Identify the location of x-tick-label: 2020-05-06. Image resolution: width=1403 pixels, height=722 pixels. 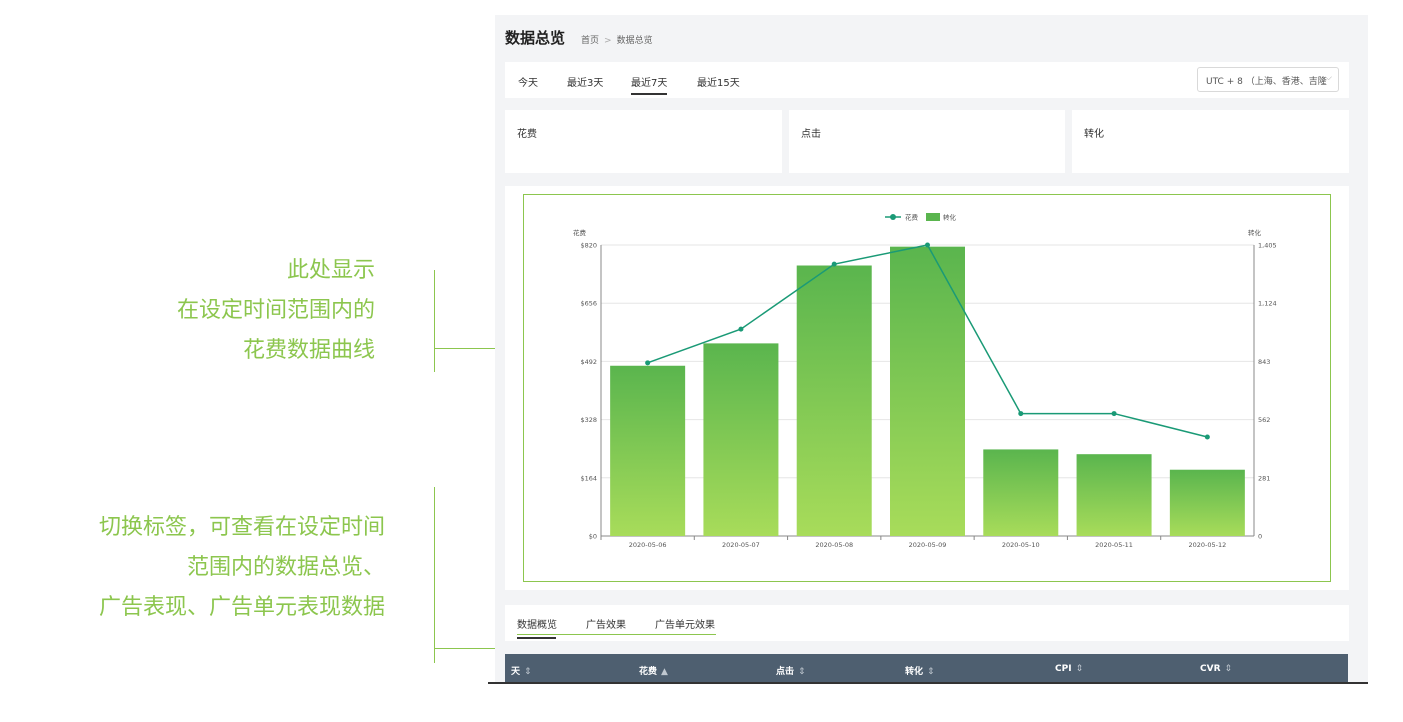
(648, 545).